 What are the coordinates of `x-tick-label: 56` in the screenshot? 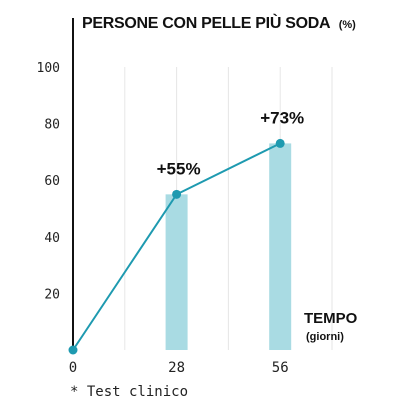 It's located at (280, 368).